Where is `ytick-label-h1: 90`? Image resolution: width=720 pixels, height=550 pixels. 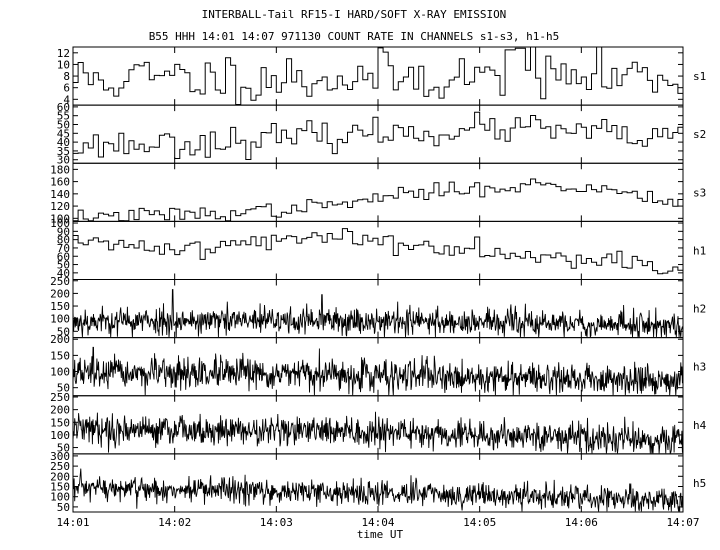 ytick-label-h1: 90 is located at coordinates (63, 231).